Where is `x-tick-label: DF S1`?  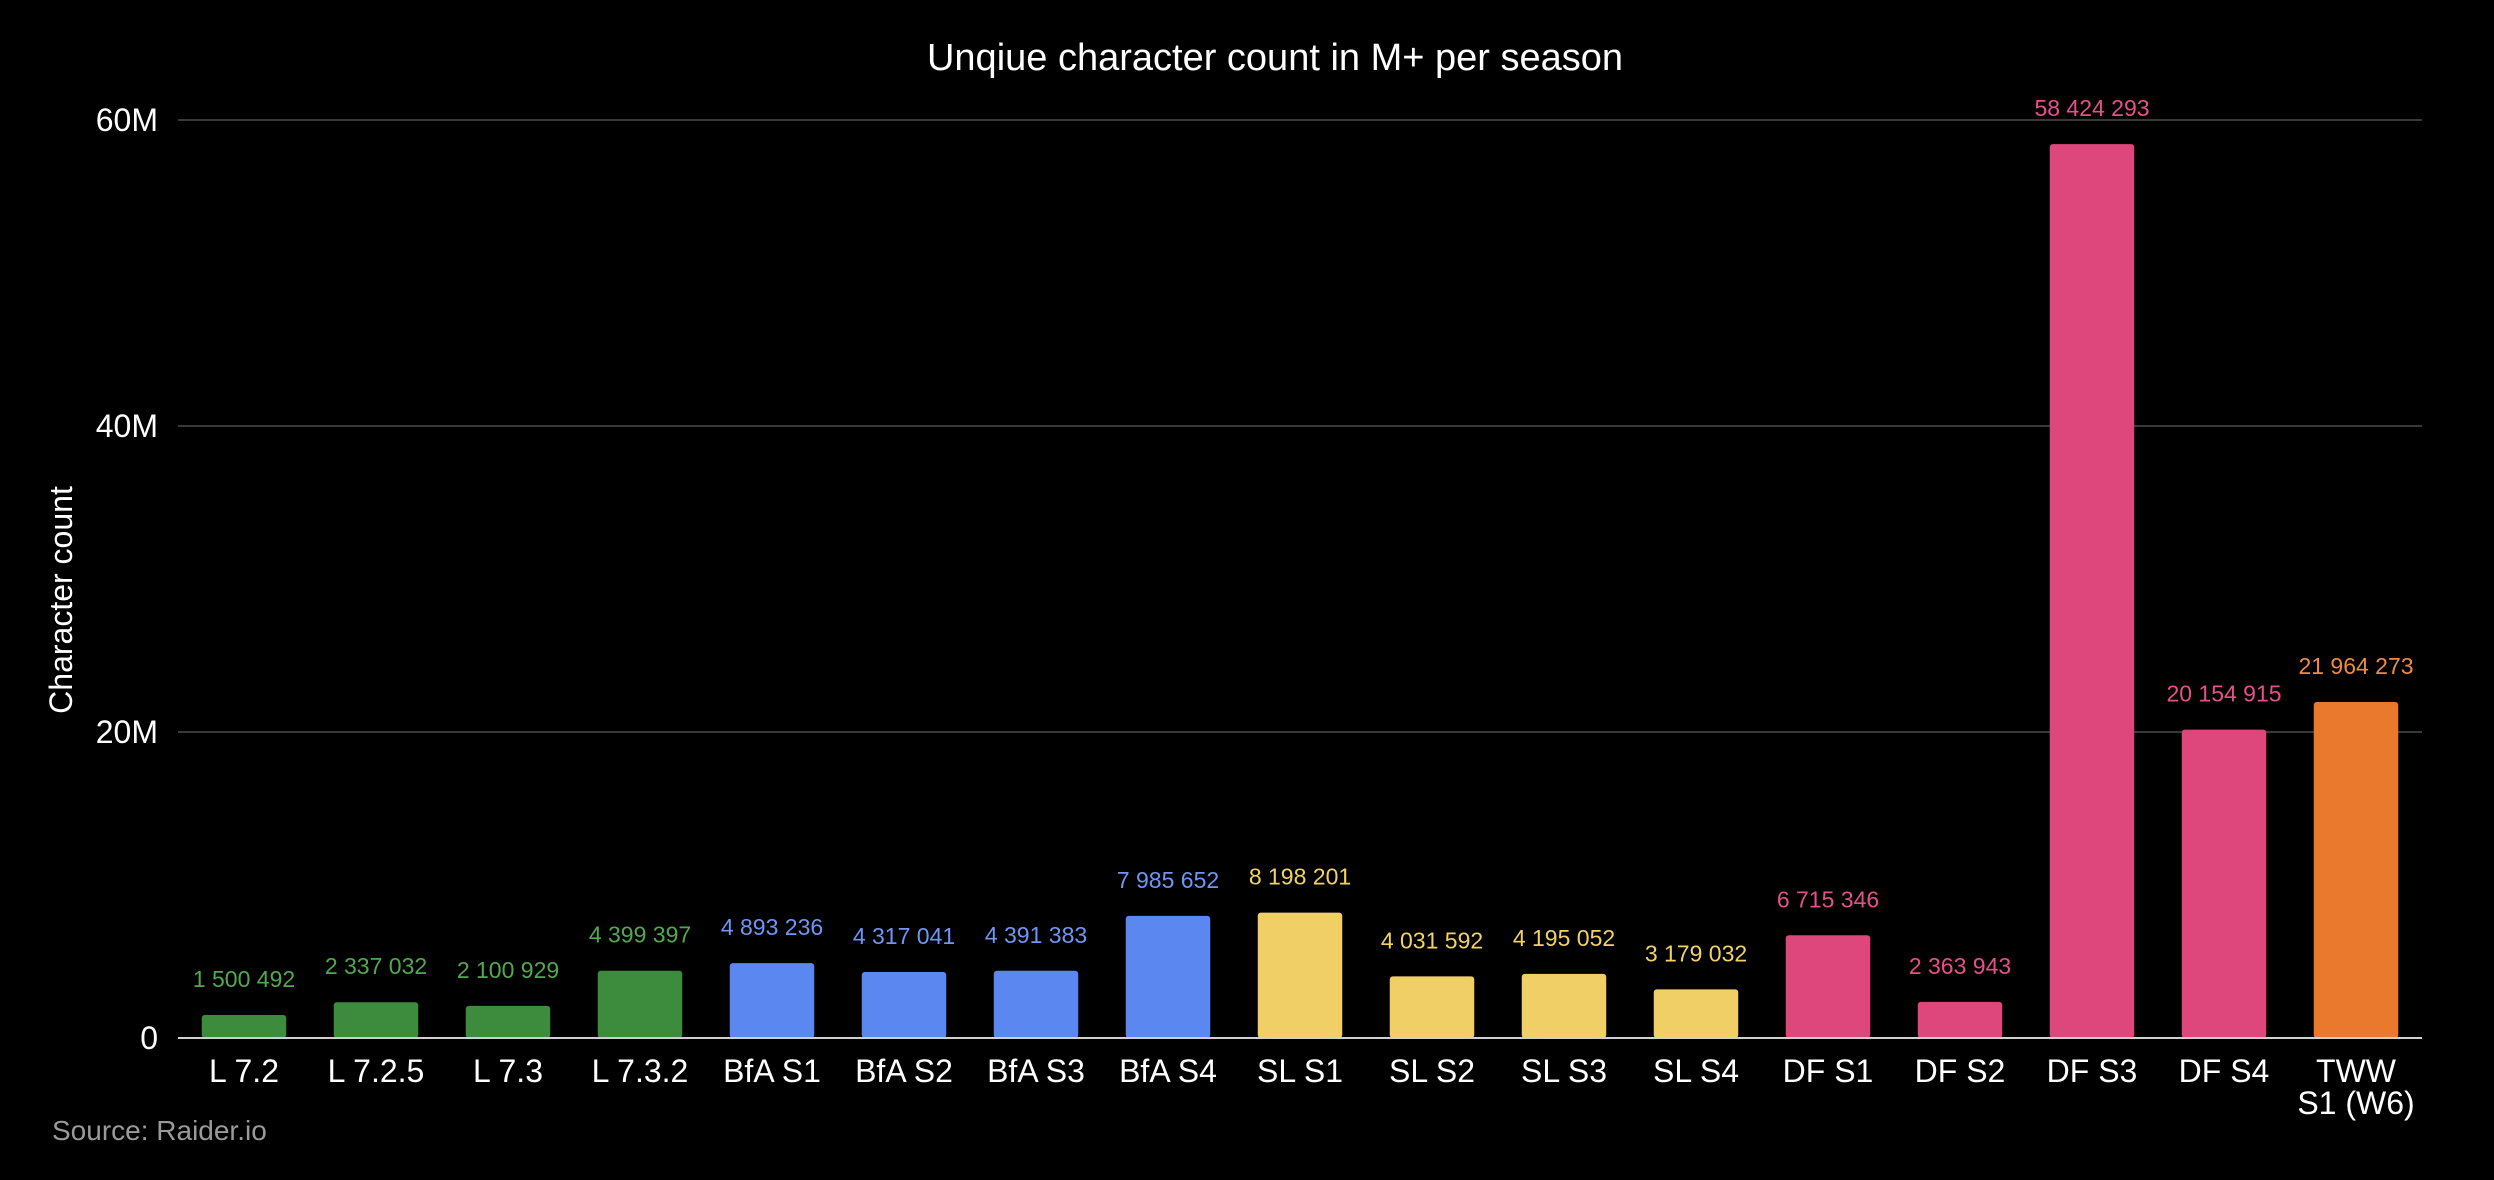
x-tick-label: DF S1 is located at coordinates (1828, 1071).